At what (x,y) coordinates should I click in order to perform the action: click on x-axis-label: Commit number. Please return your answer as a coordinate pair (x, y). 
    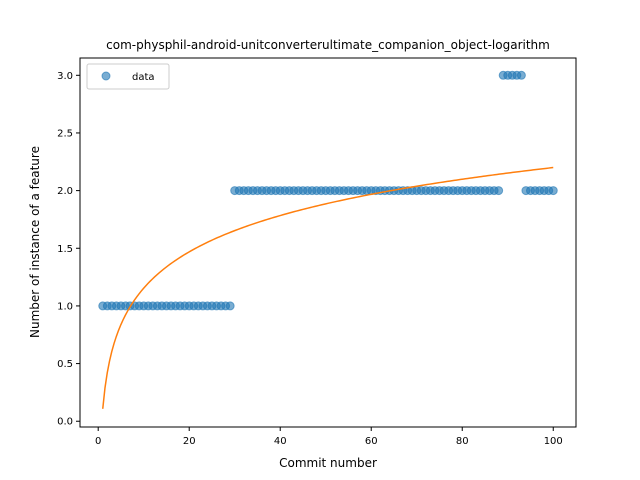
    Looking at the image, I should click on (328, 463).